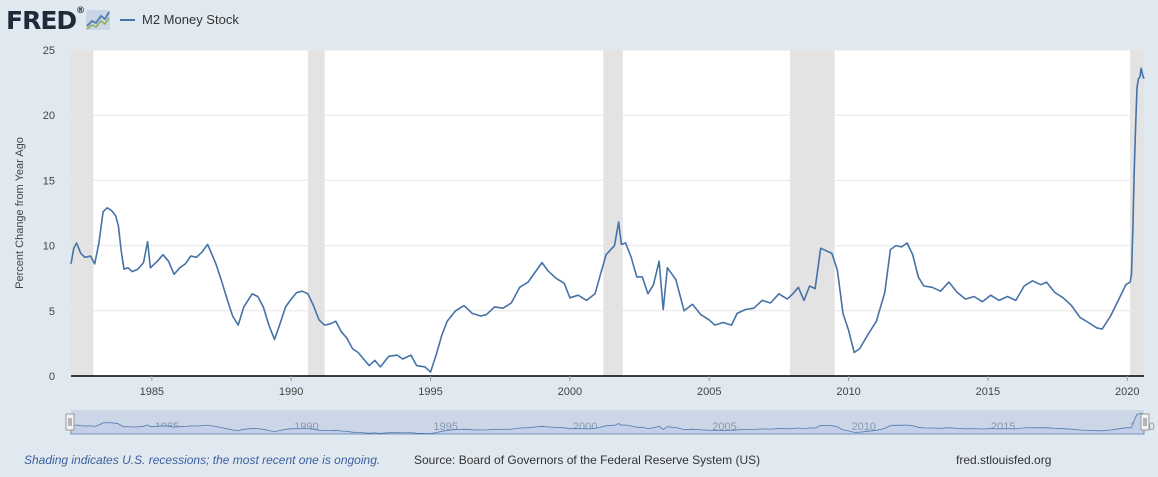  What do you see at coordinates (190, 19) in the screenshot?
I see `legend-label: M2 Money Stock` at bounding box center [190, 19].